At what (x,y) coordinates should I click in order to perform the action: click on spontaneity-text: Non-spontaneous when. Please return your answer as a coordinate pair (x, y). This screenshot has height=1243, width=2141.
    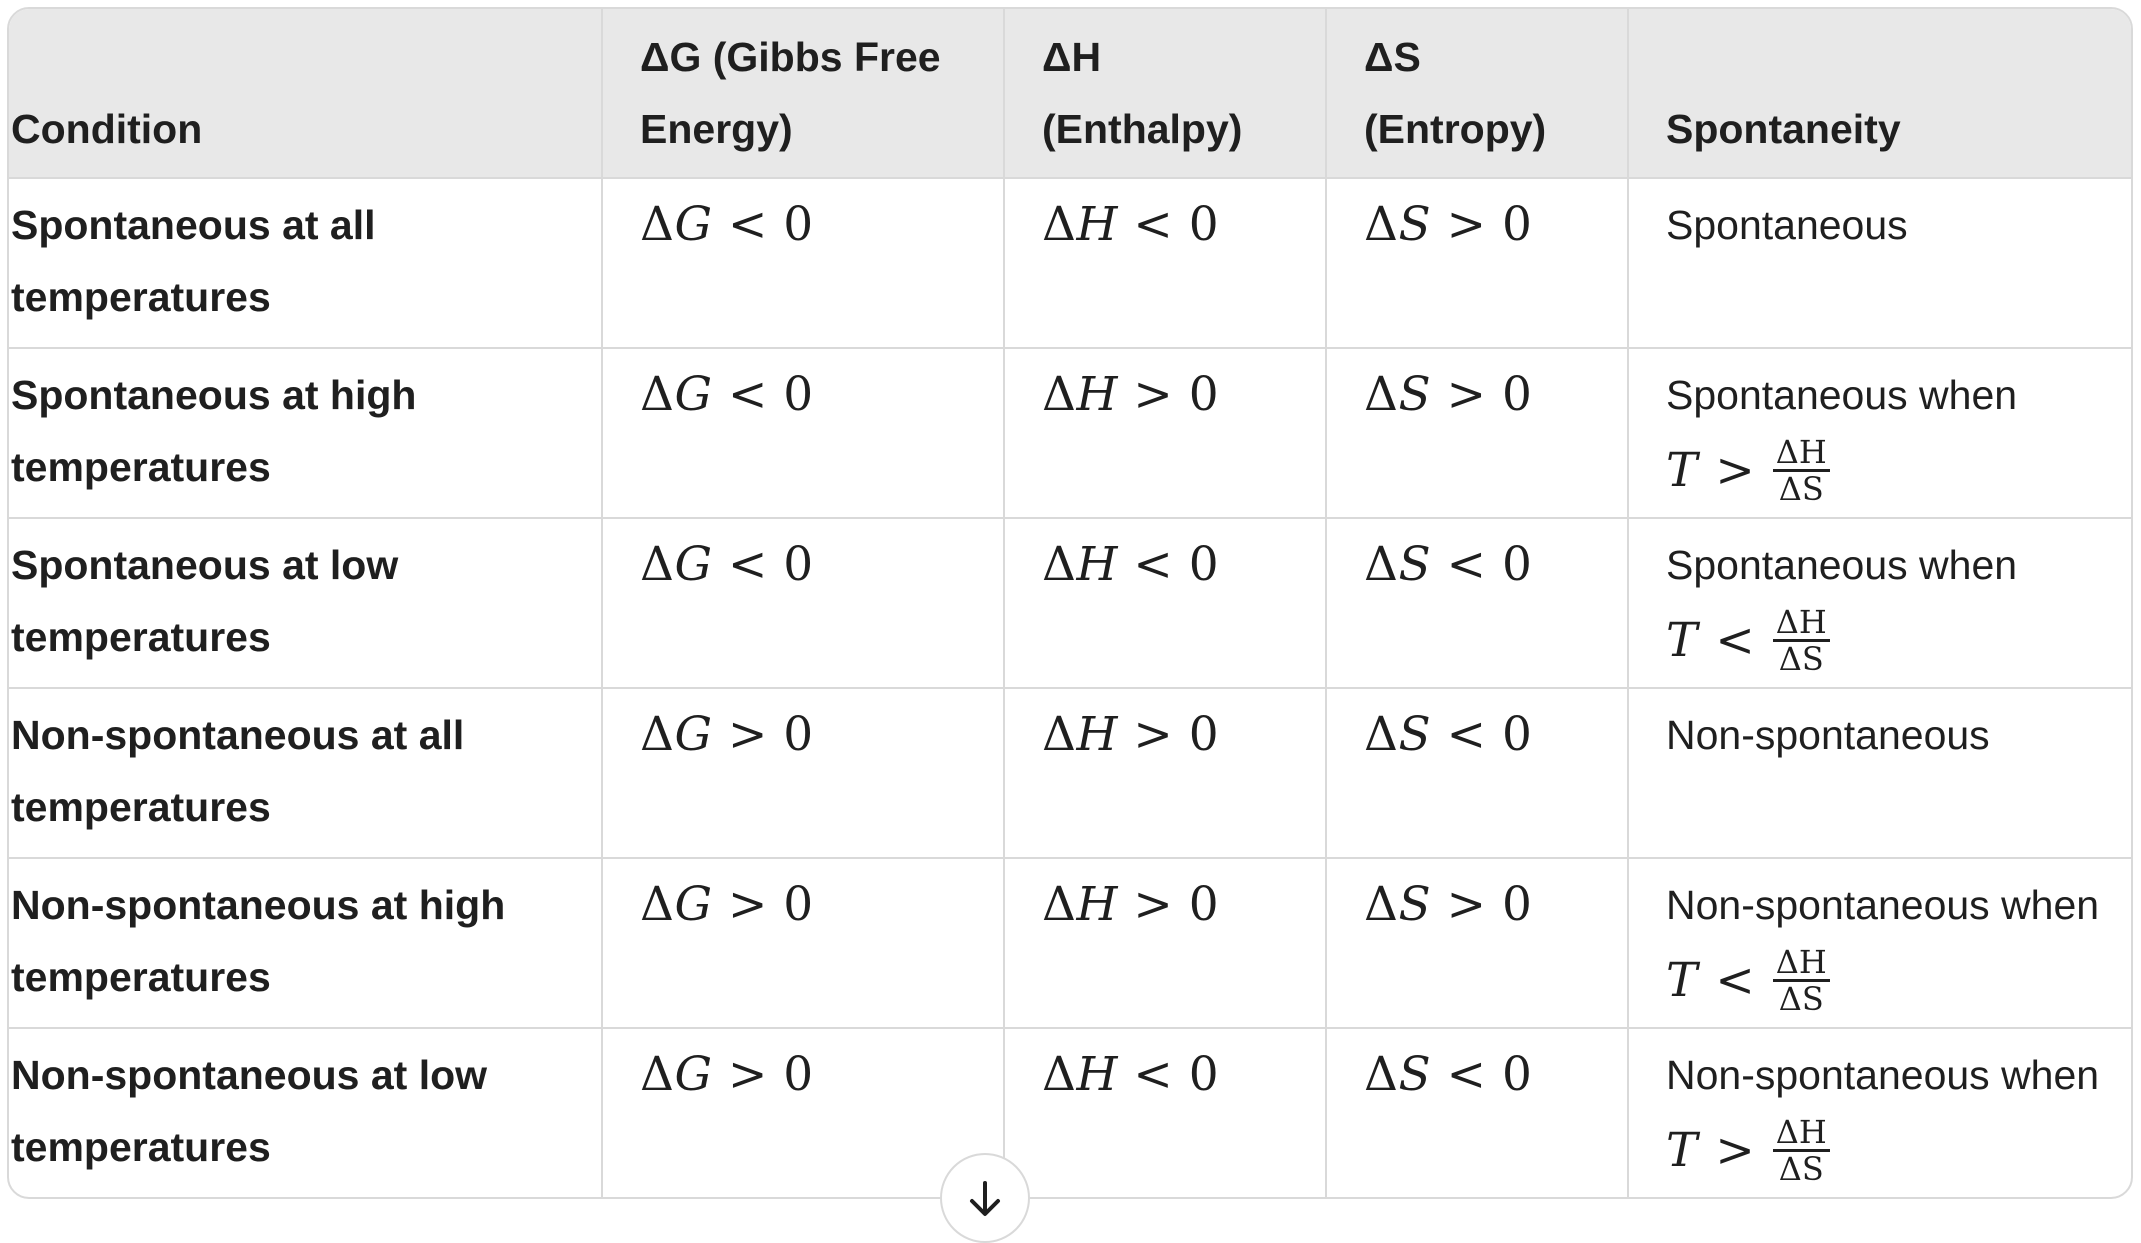
    Looking at the image, I should click on (1883, 905).